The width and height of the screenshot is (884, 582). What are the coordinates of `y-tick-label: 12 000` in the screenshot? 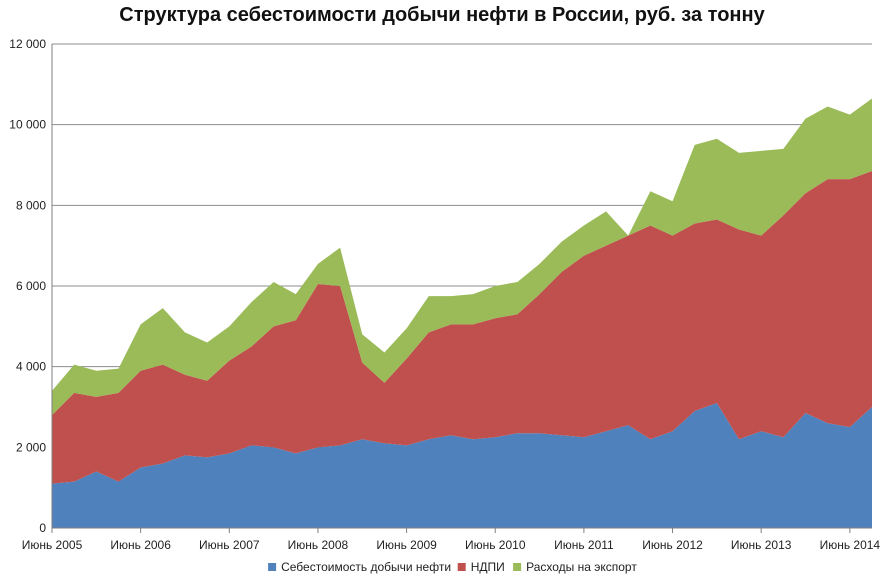 It's located at (27, 44).